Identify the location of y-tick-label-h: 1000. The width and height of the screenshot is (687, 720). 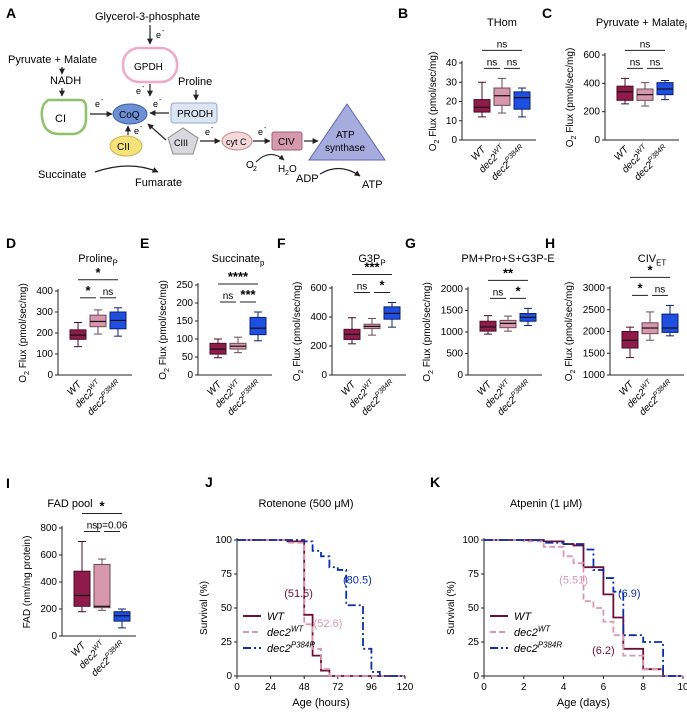
(594, 375).